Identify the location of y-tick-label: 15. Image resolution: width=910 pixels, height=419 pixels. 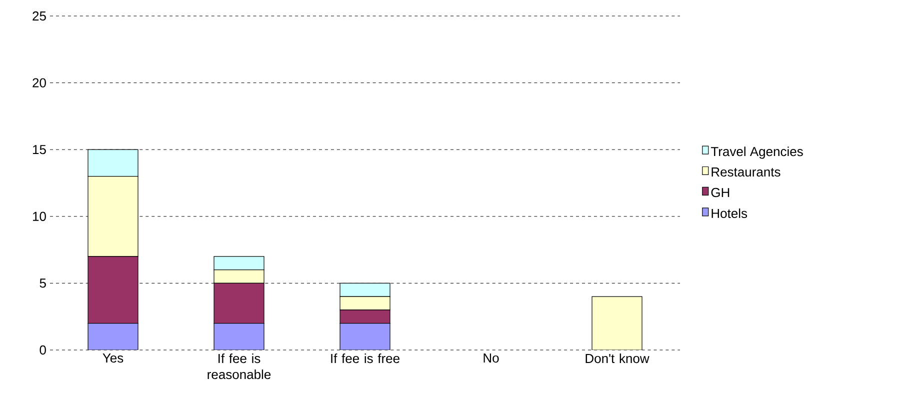
(39, 149).